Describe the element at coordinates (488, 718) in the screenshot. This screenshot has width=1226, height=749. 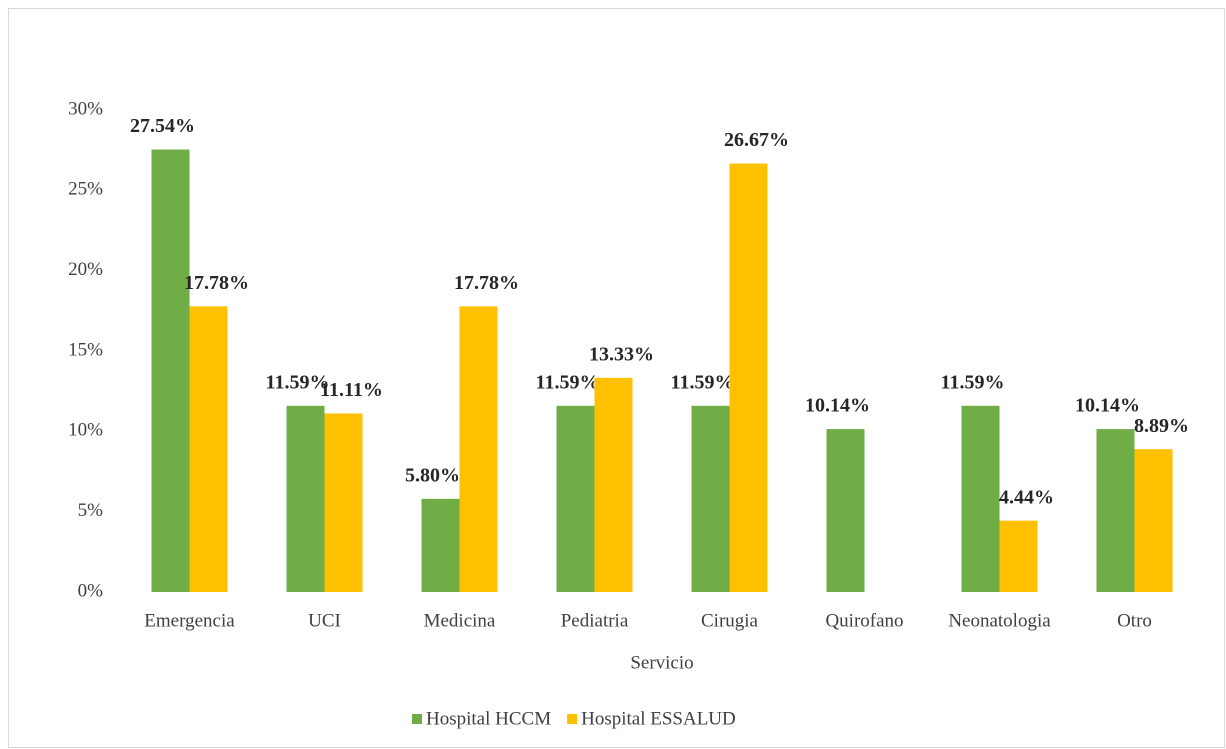
I see `legend-label: Hospital HCCM` at that location.